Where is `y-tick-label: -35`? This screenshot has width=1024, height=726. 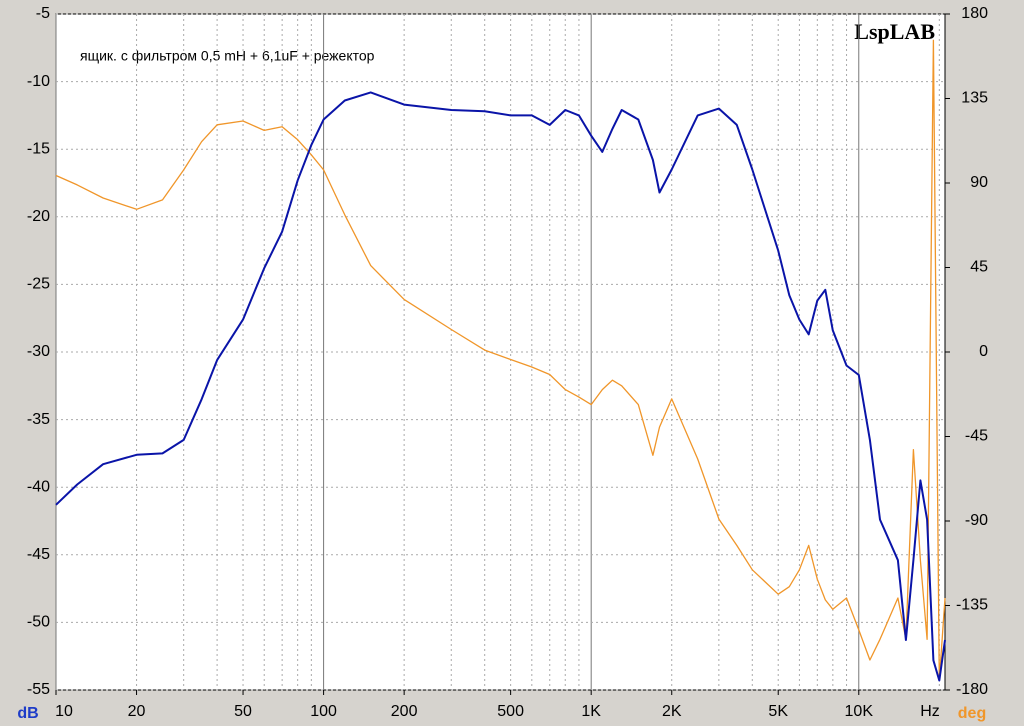
y-tick-label: -35 is located at coordinates (38, 419).